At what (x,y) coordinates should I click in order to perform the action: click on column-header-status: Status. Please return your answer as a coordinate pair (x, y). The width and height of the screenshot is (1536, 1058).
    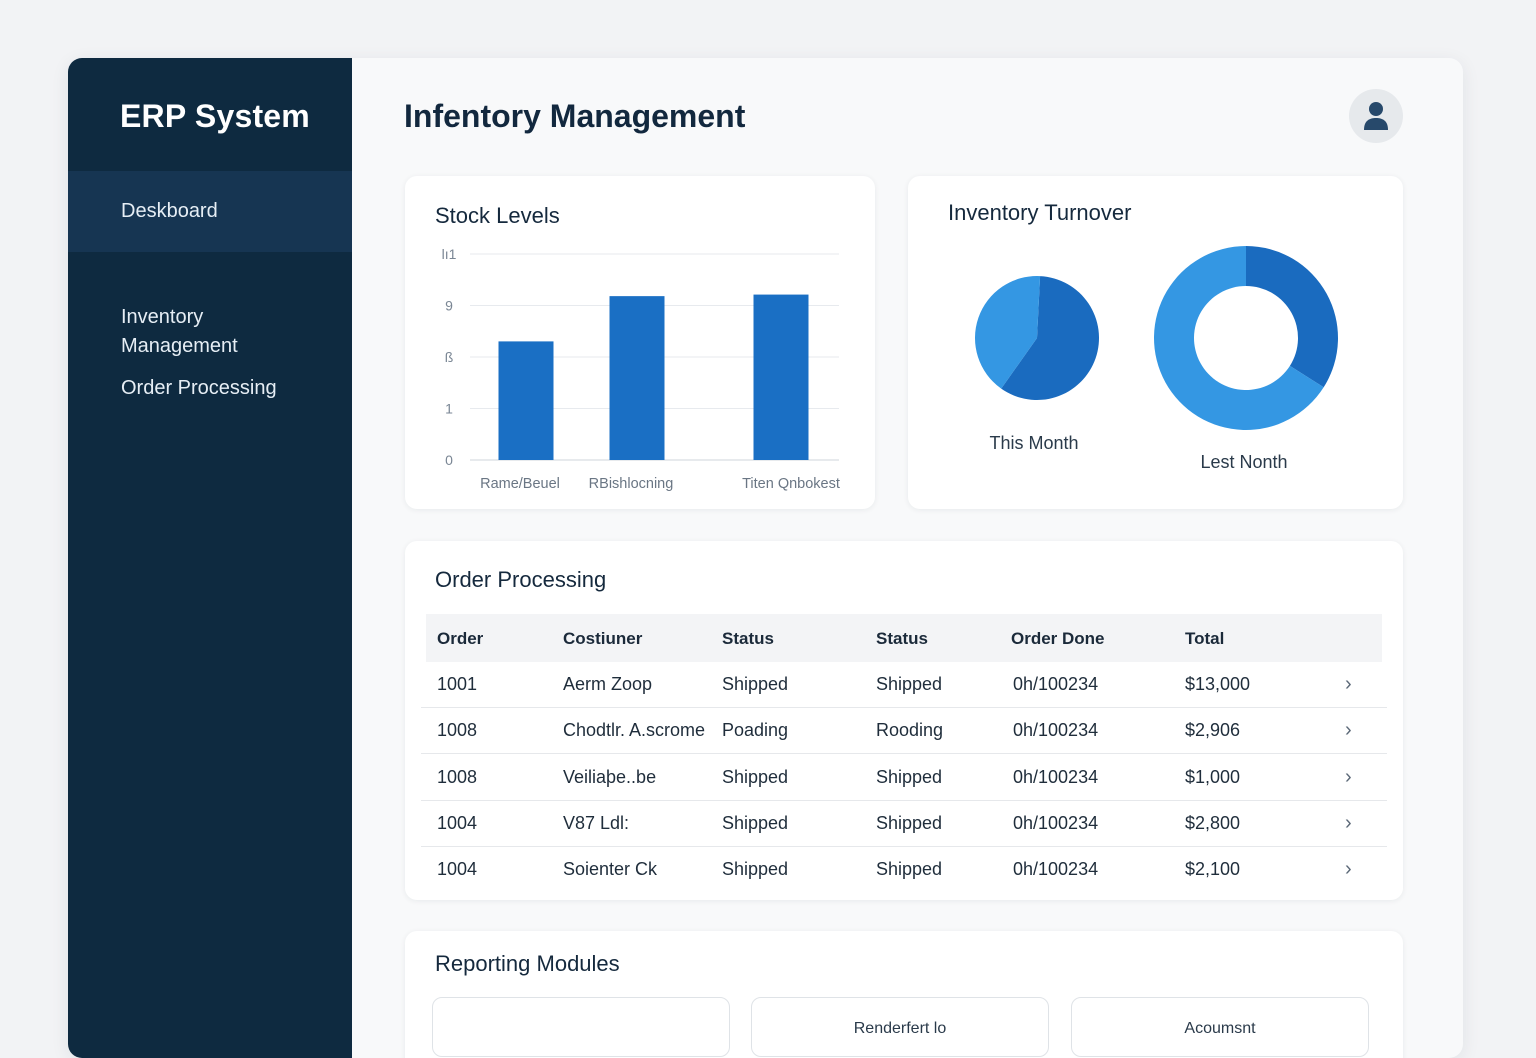
    Looking at the image, I should click on (748, 638).